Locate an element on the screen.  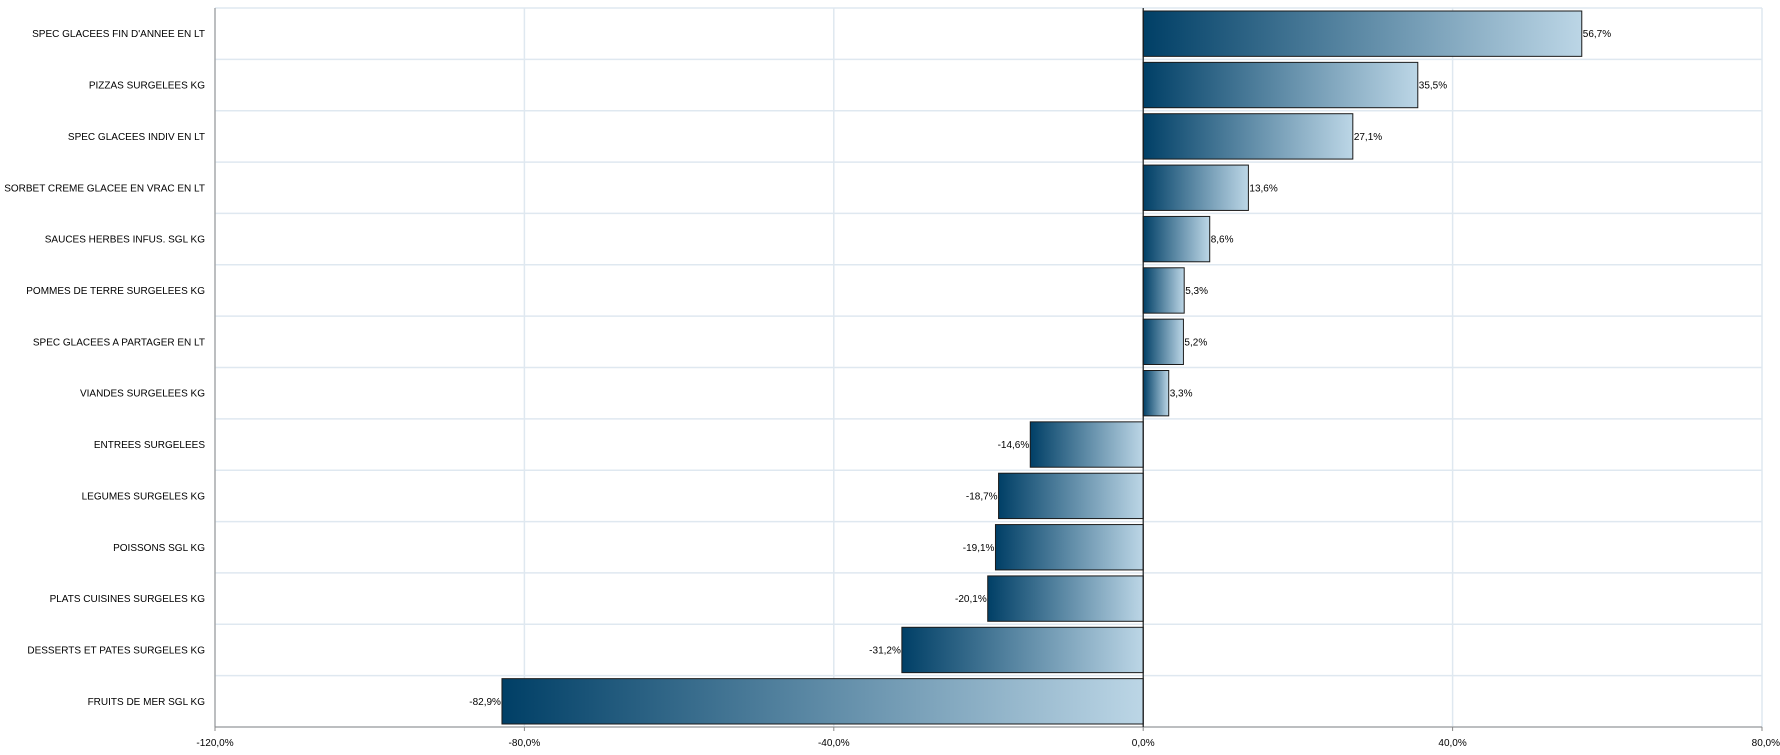
data-label: 8,6% is located at coordinates (1222, 240).